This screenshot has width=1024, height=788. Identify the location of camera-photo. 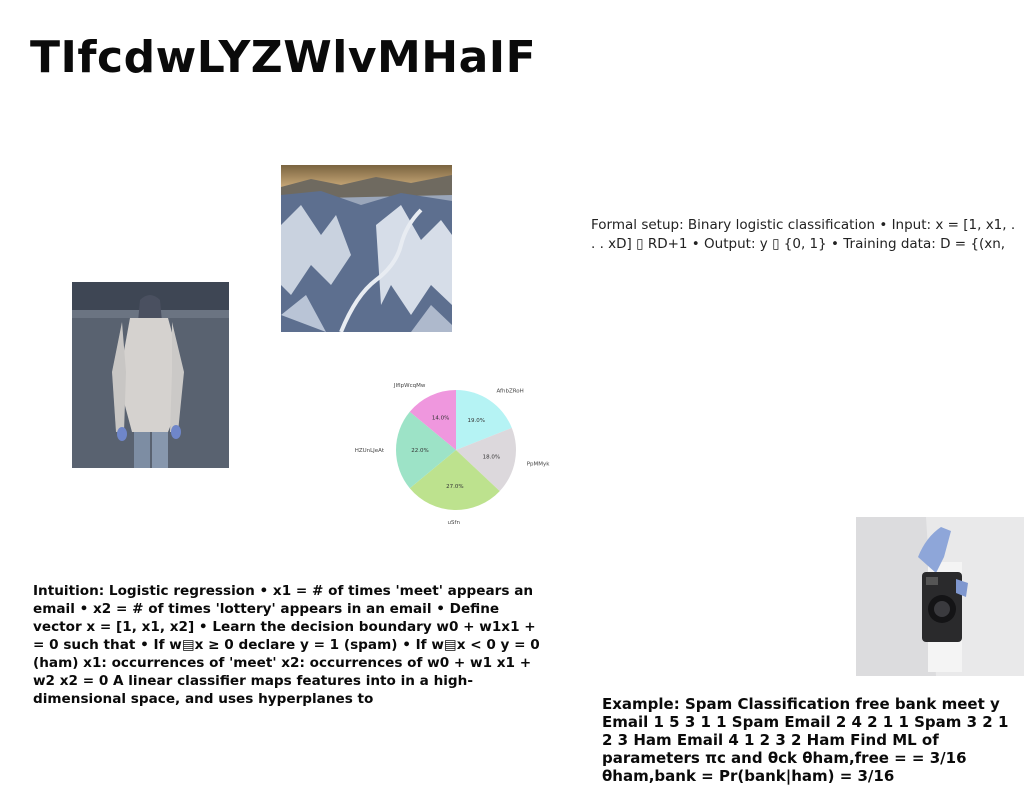
(940, 596).